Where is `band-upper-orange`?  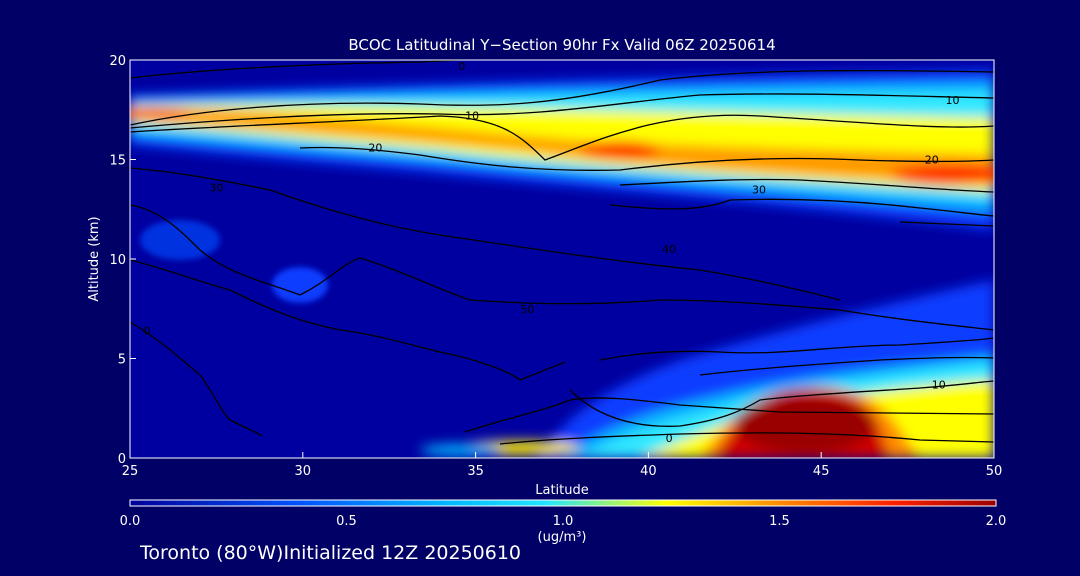
band-upper-orange is located at coordinates (562, 146).